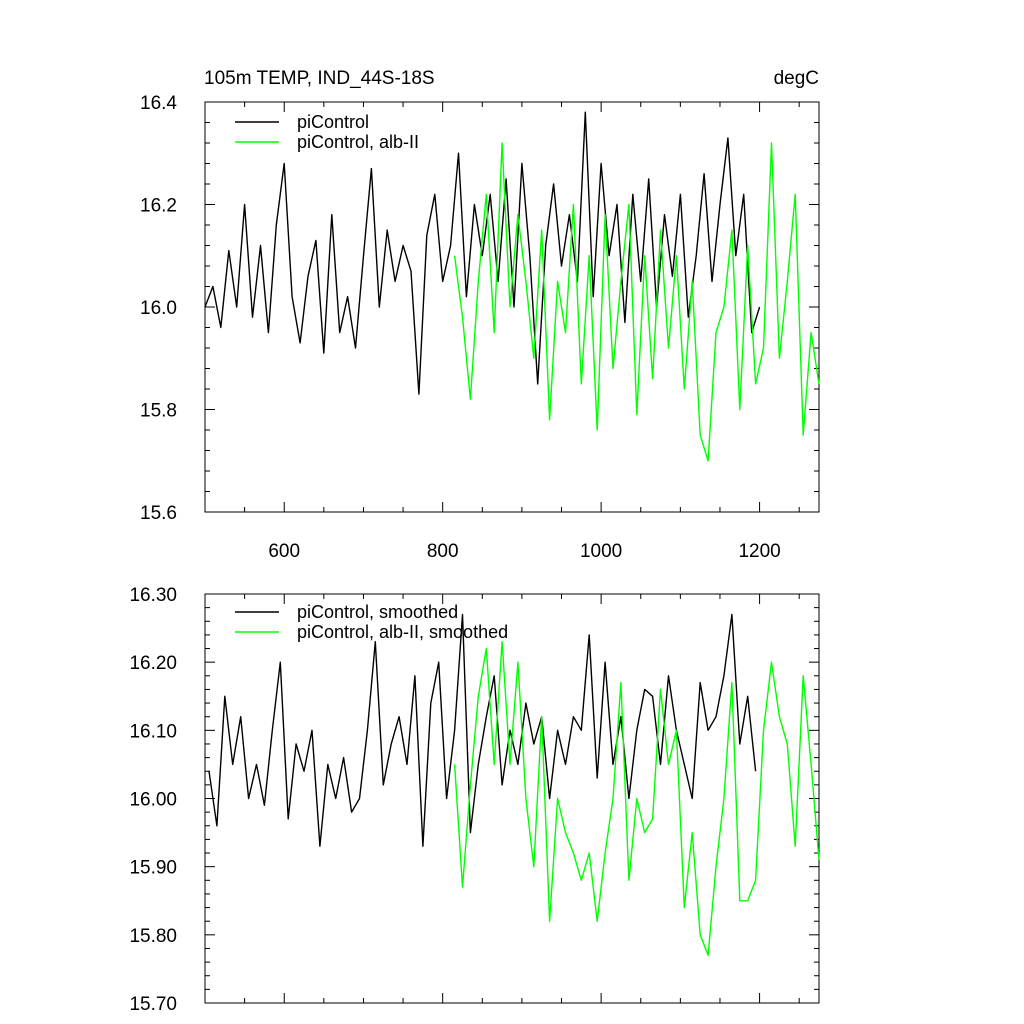 The width and height of the screenshot is (1024, 1024). I want to click on y-tick-label: 15.8, so click(158, 411).